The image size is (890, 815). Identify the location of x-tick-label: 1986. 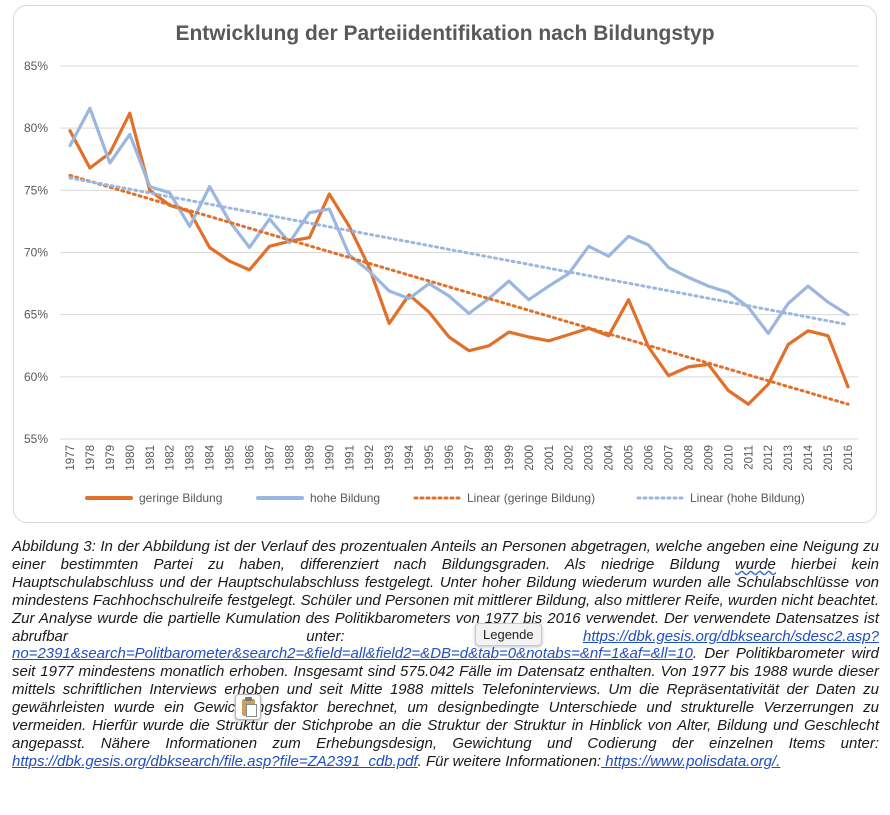
(251, 458).